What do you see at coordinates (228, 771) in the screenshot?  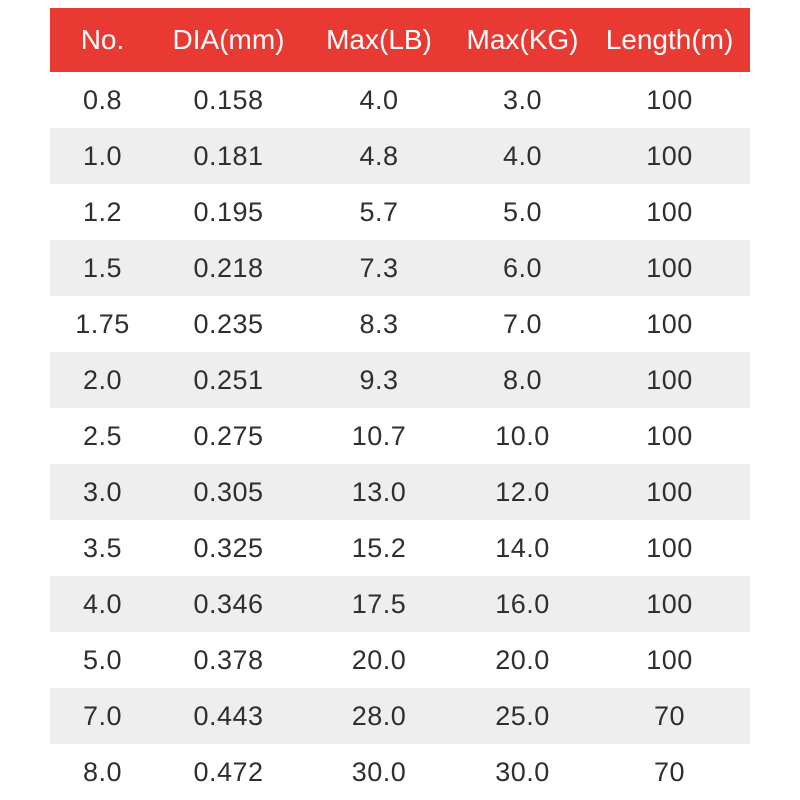 I see `table-cell: 0.472` at bounding box center [228, 771].